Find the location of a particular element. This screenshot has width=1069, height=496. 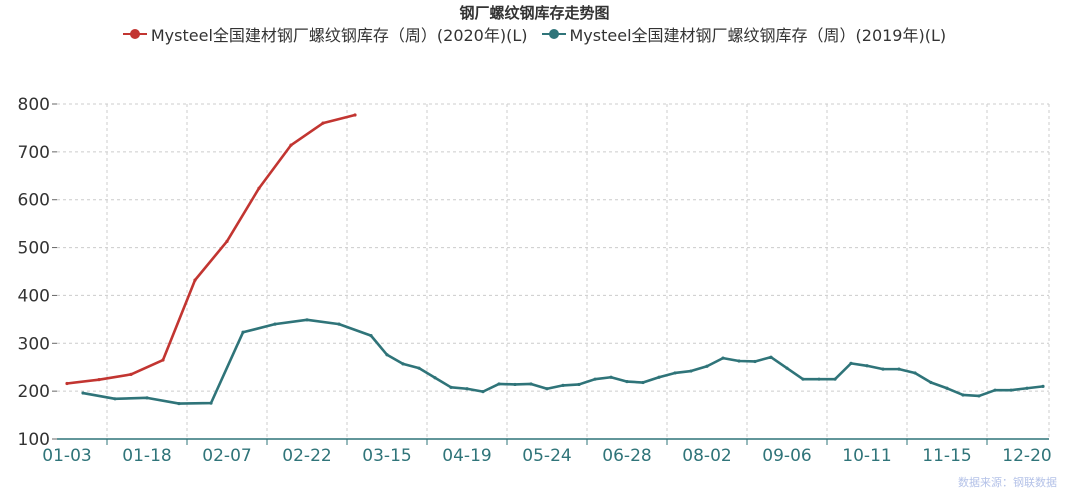

legend-marker-2020-icon is located at coordinates (134, 34).